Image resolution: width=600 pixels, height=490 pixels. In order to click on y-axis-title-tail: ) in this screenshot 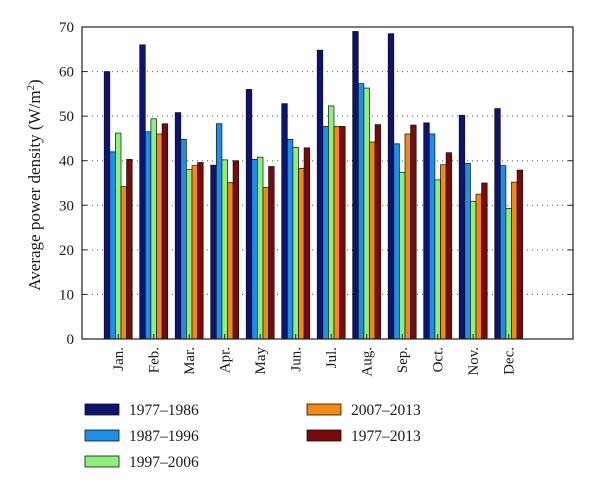, I will do `click(34, 82)`.